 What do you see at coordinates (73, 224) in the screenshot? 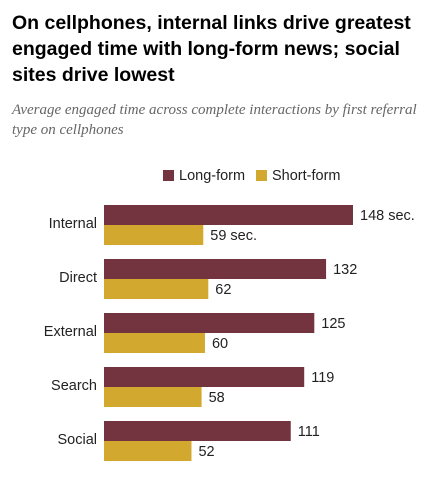
I see `category-label-internal: Internal` at bounding box center [73, 224].